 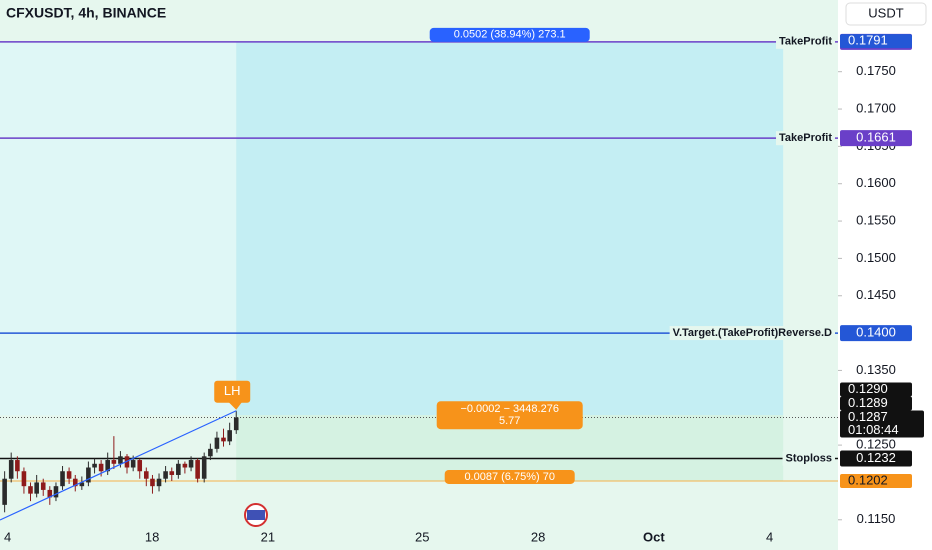 I want to click on x-tick-label: Oct, so click(x=654, y=536).